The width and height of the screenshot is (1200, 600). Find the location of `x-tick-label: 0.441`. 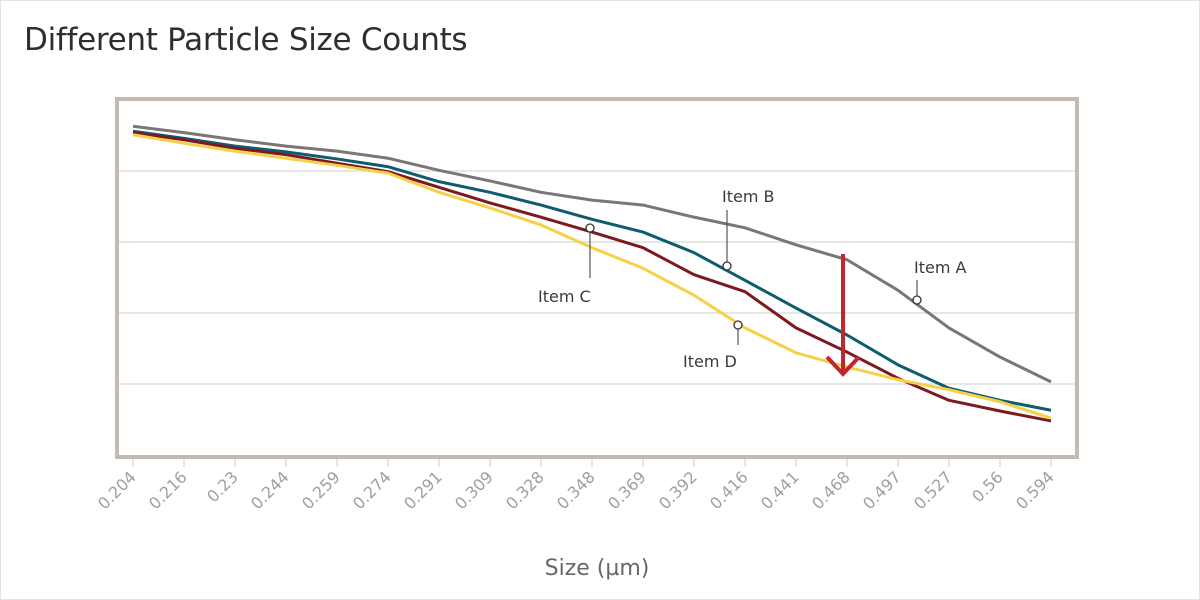

x-tick-label: 0.441 is located at coordinates (780, 490).